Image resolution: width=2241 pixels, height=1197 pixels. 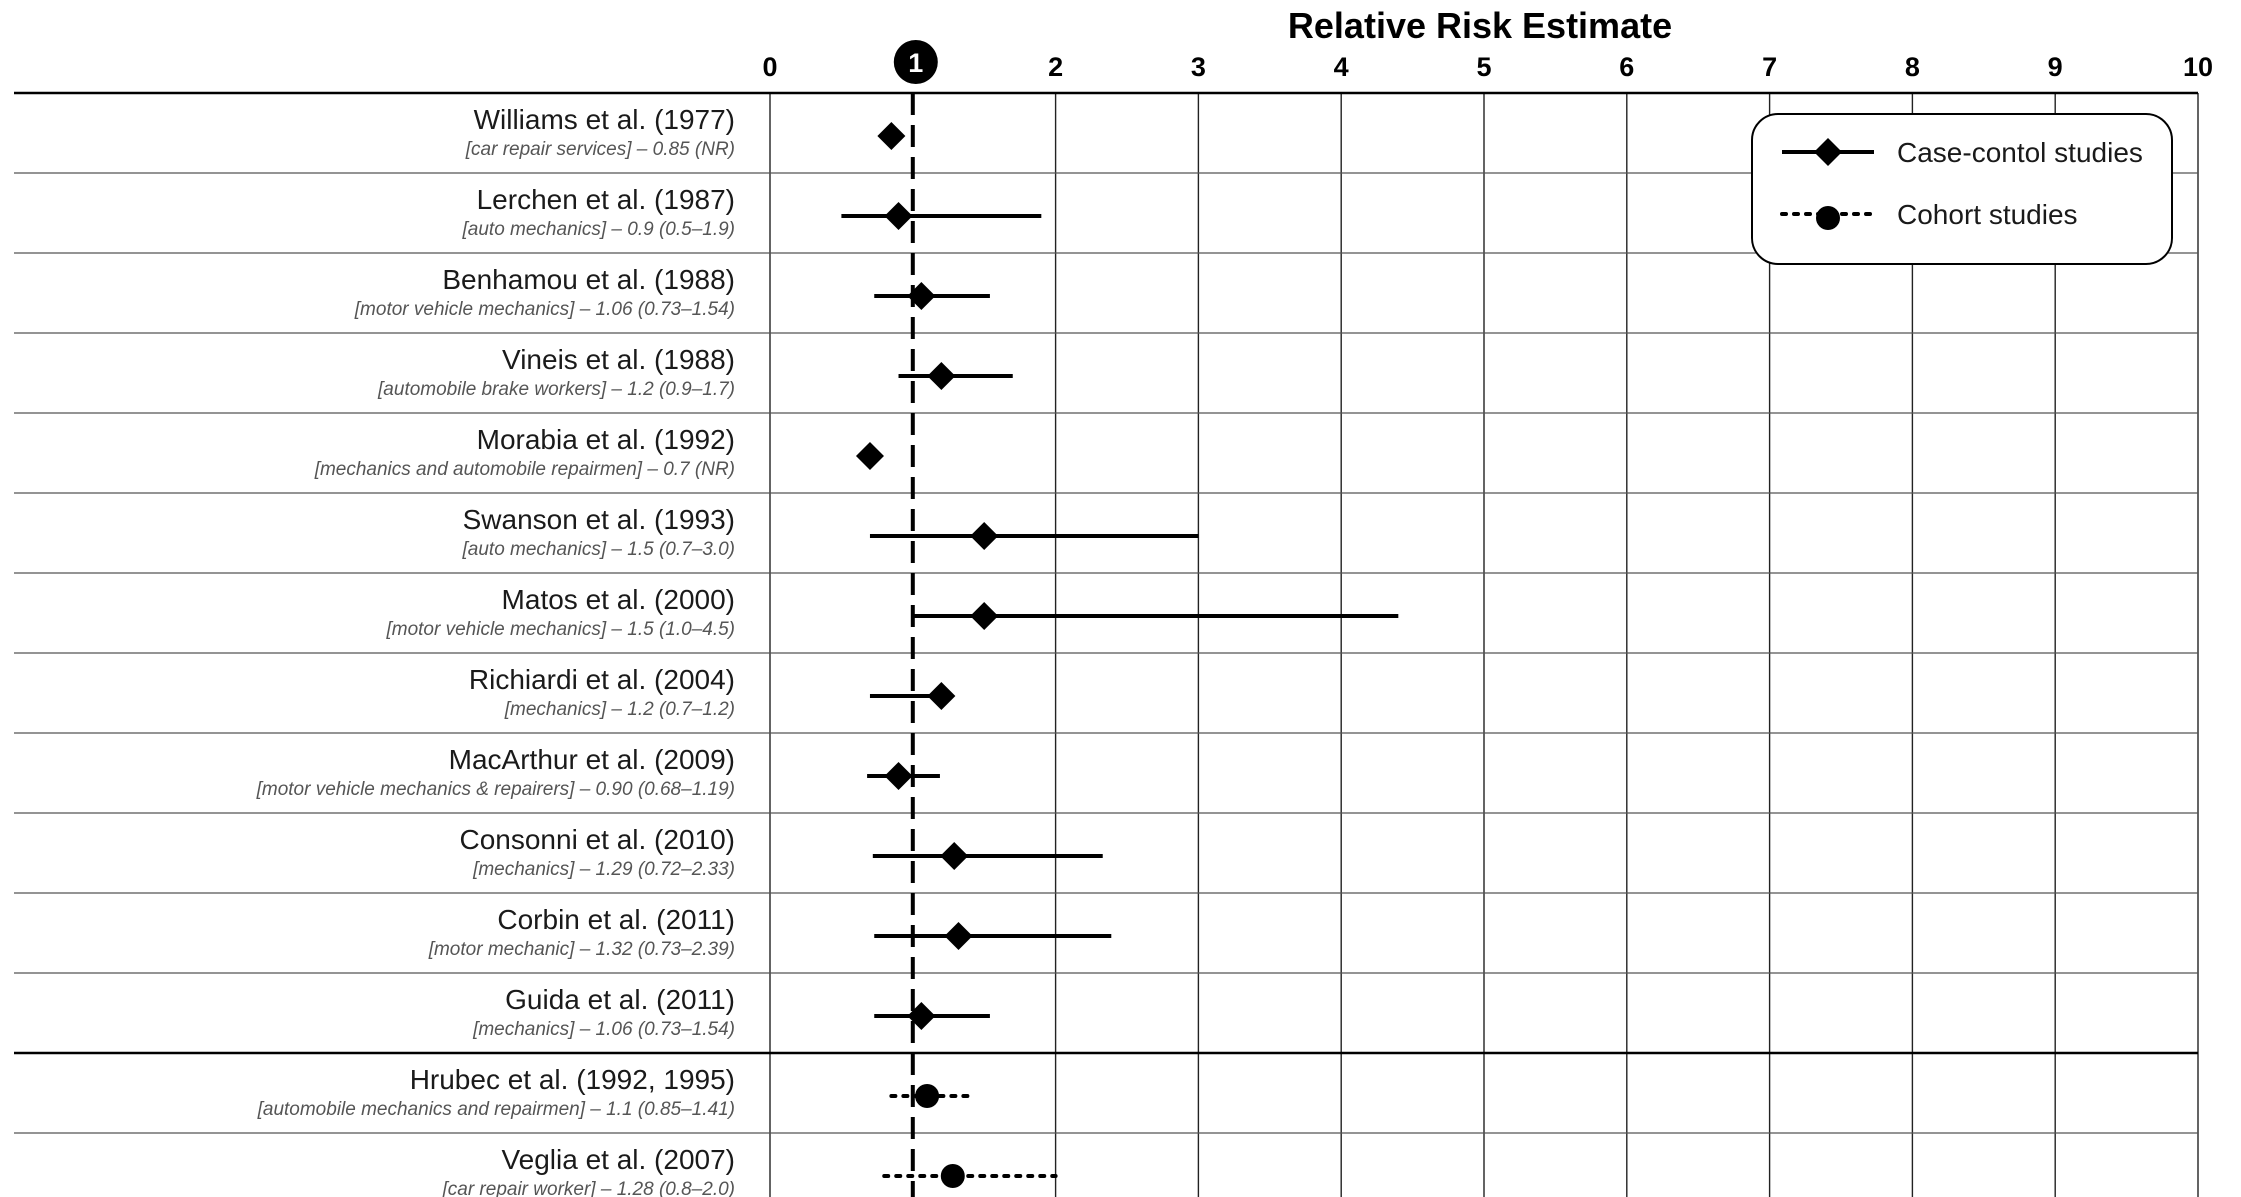 I want to click on study-detail: [mechanics] – 1.29 (0.72–2.33), so click(x=603, y=869).